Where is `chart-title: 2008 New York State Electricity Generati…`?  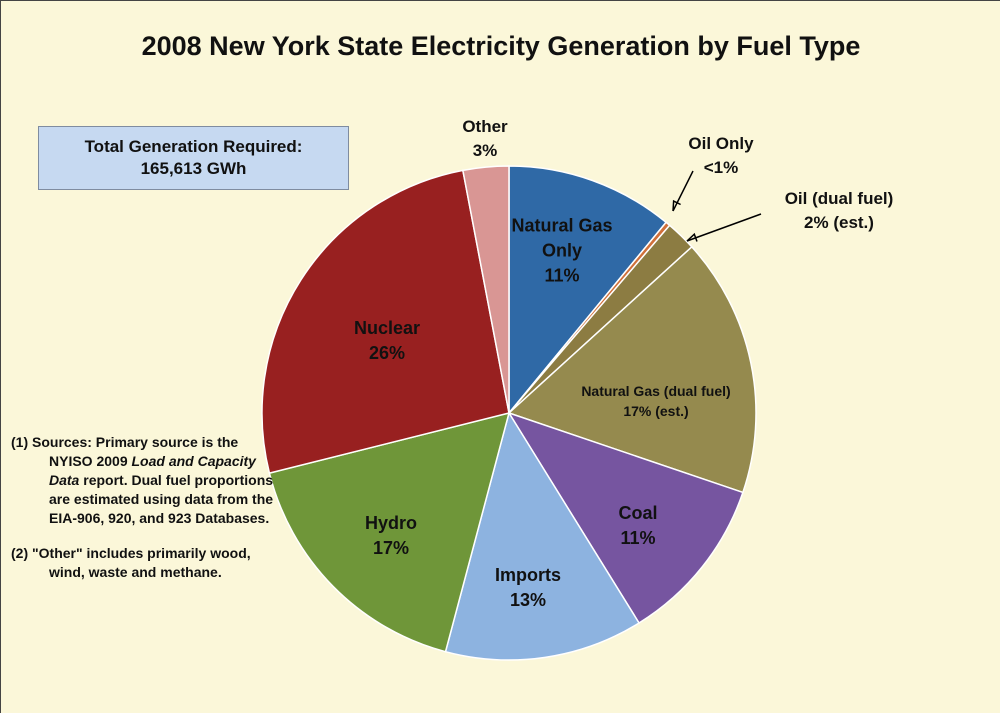
chart-title: 2008 New York State Electricity Generati… is located at coordinates (501, 46).